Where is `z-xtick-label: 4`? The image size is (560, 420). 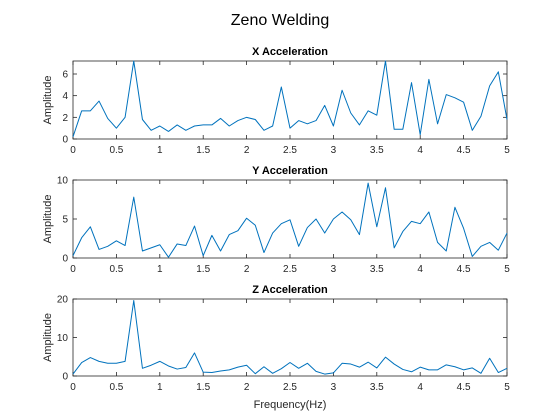 z-xtick-label: 4 is located at coordinates (420, 387).